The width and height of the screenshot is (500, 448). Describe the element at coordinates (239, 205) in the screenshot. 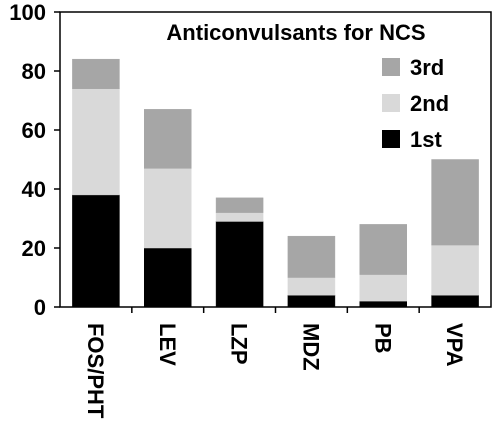

I see `bar-segment-3rd-lzp` at that location.